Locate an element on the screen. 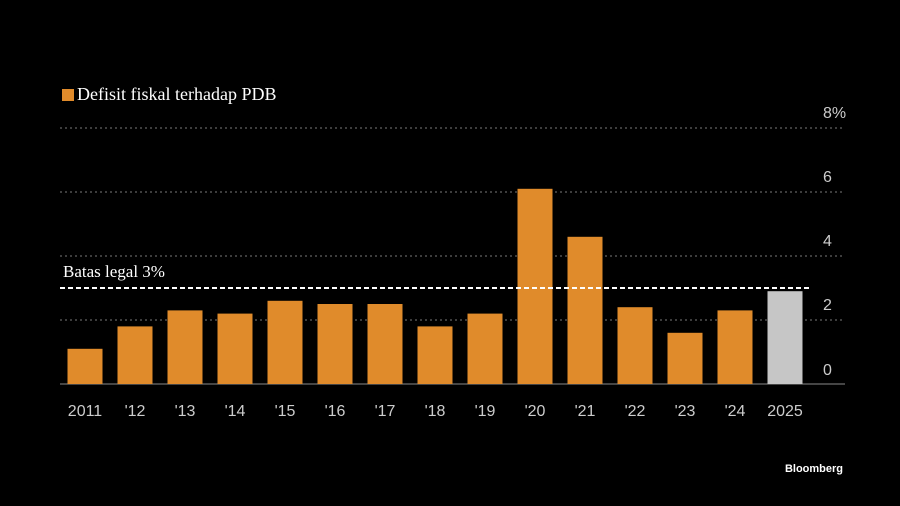 The width and height of the screenshot is (900, 506). legend: Defisit fiskal terhadap PDB is located at coordinates (169, 94).